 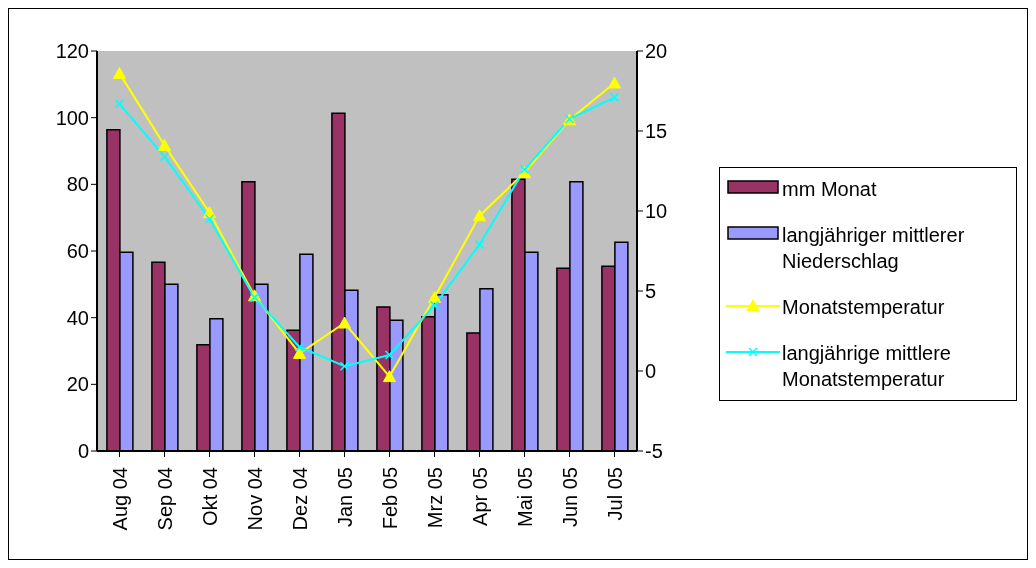 I want to click on x-tick-label: Sep 04, so click(x=164, y=499).